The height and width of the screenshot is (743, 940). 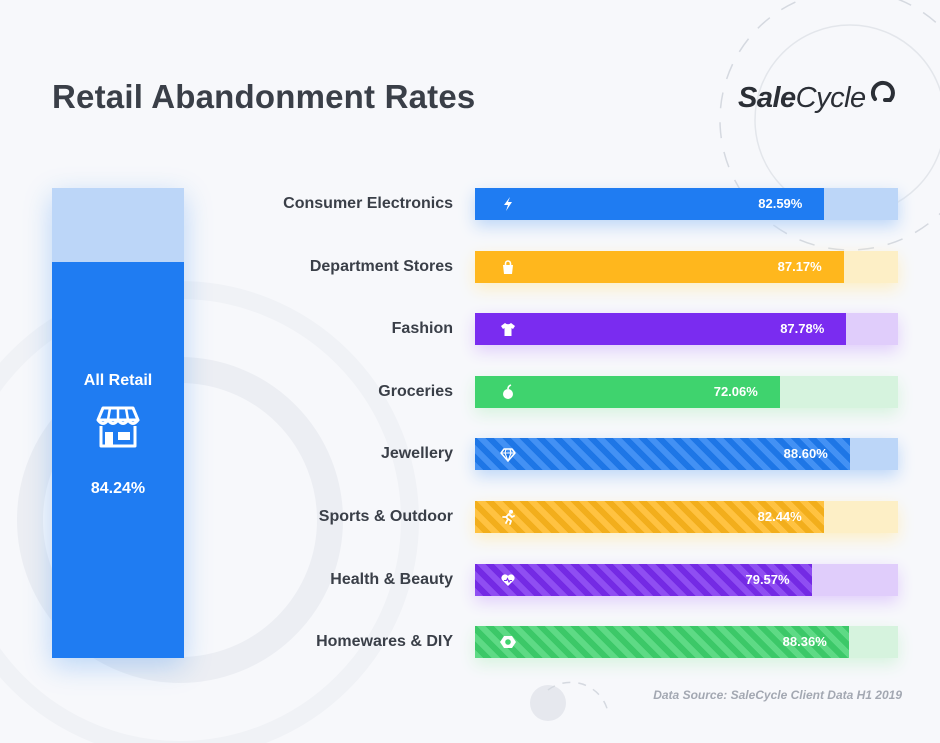 I want to click on bar-track-jewellery: 88.60%, so click(x=686, y=454).